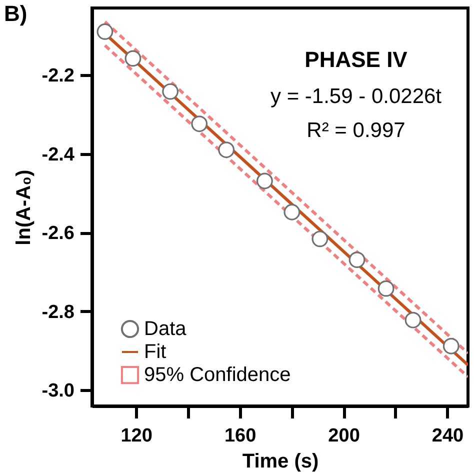 The image size is (474, 474). What do you see at coordinates (240, 436) in the screenshot?
I see `x-tick-label: 160` at bounding box center [240, 436].